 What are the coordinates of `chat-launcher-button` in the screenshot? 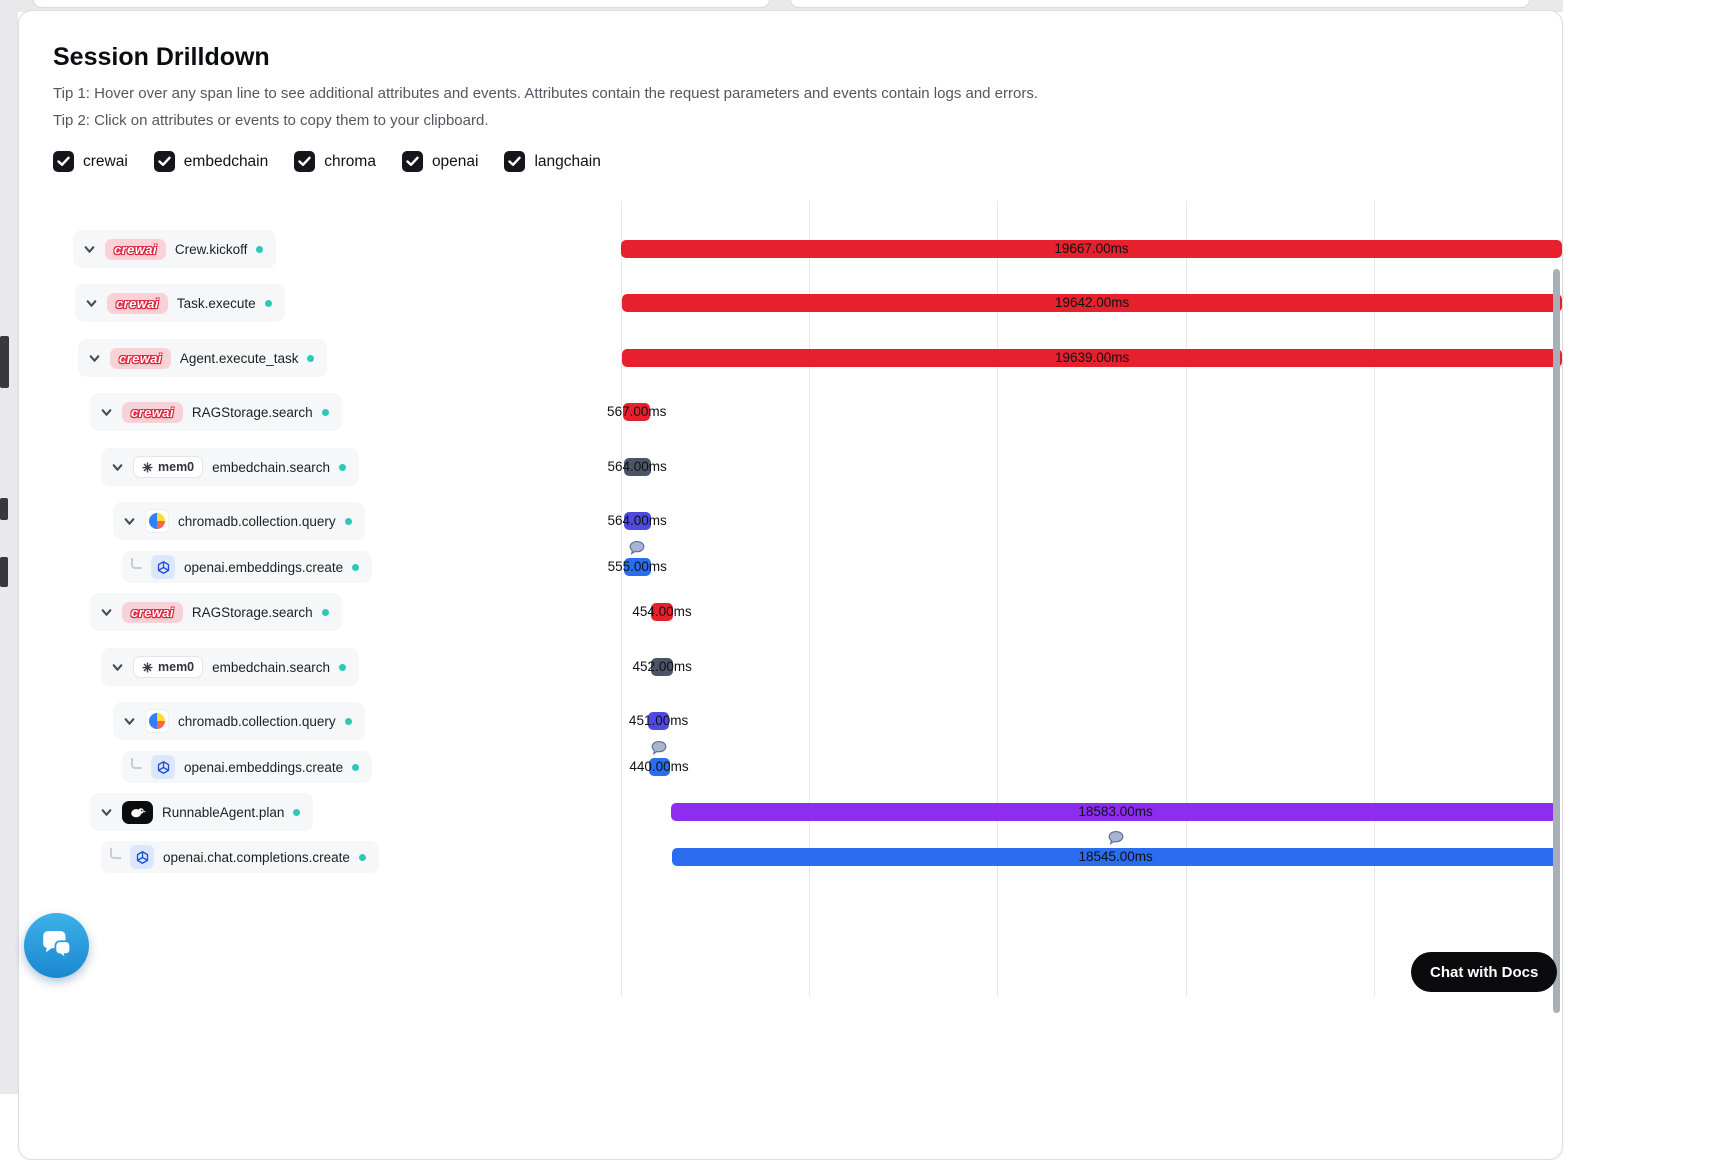 It's located at (56, 945).